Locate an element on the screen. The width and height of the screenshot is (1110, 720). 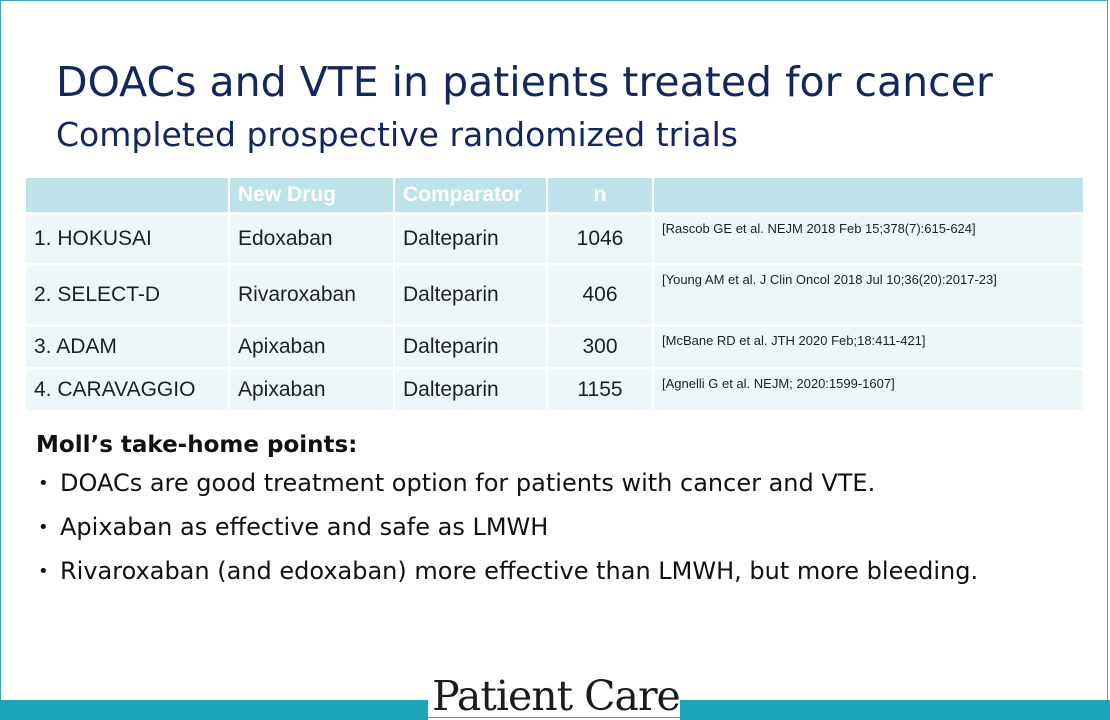
header-n: n is located at coordinates (600, 196).